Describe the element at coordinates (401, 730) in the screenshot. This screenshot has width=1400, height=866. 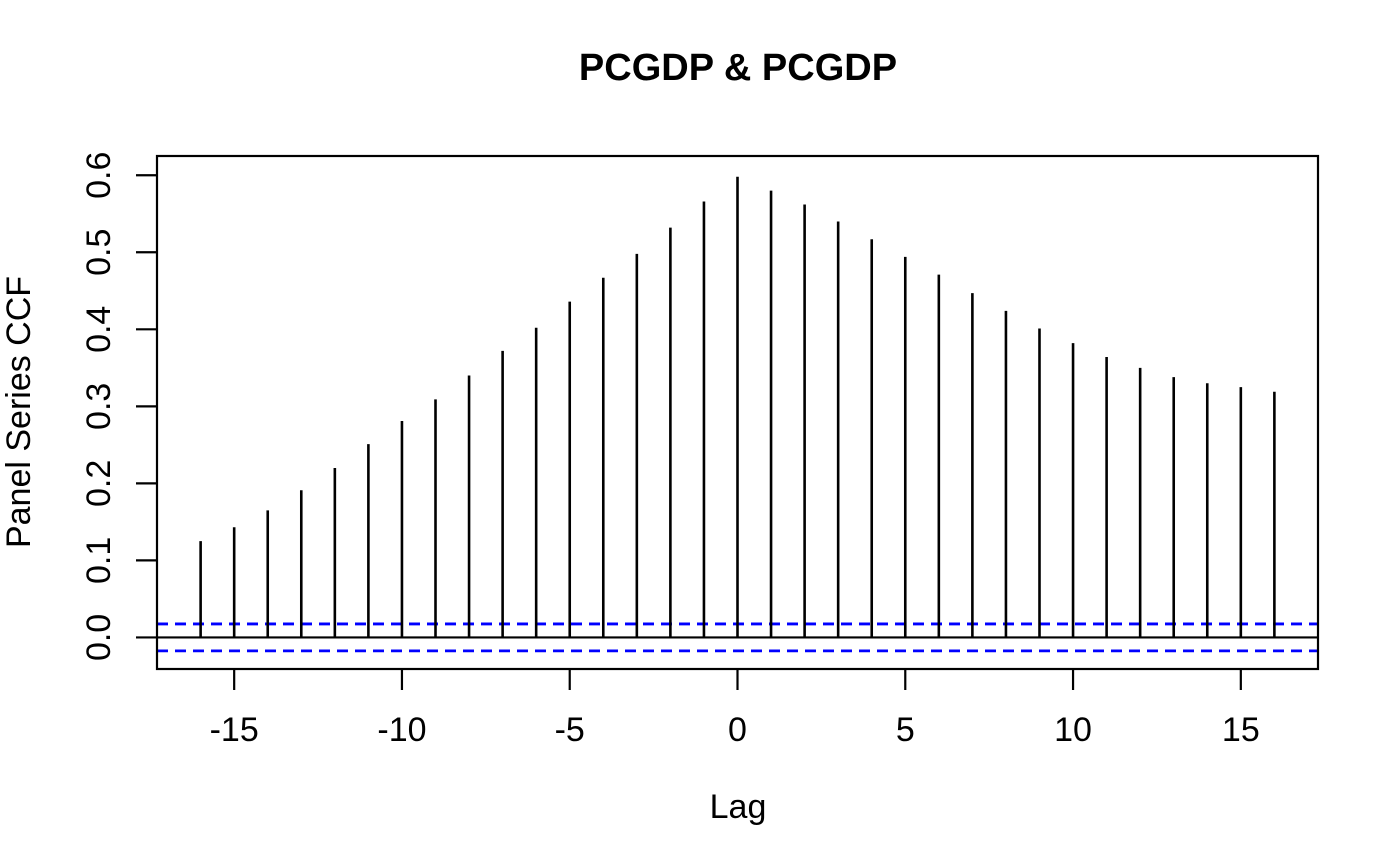
I see `x-tick-label: -10` at that location.